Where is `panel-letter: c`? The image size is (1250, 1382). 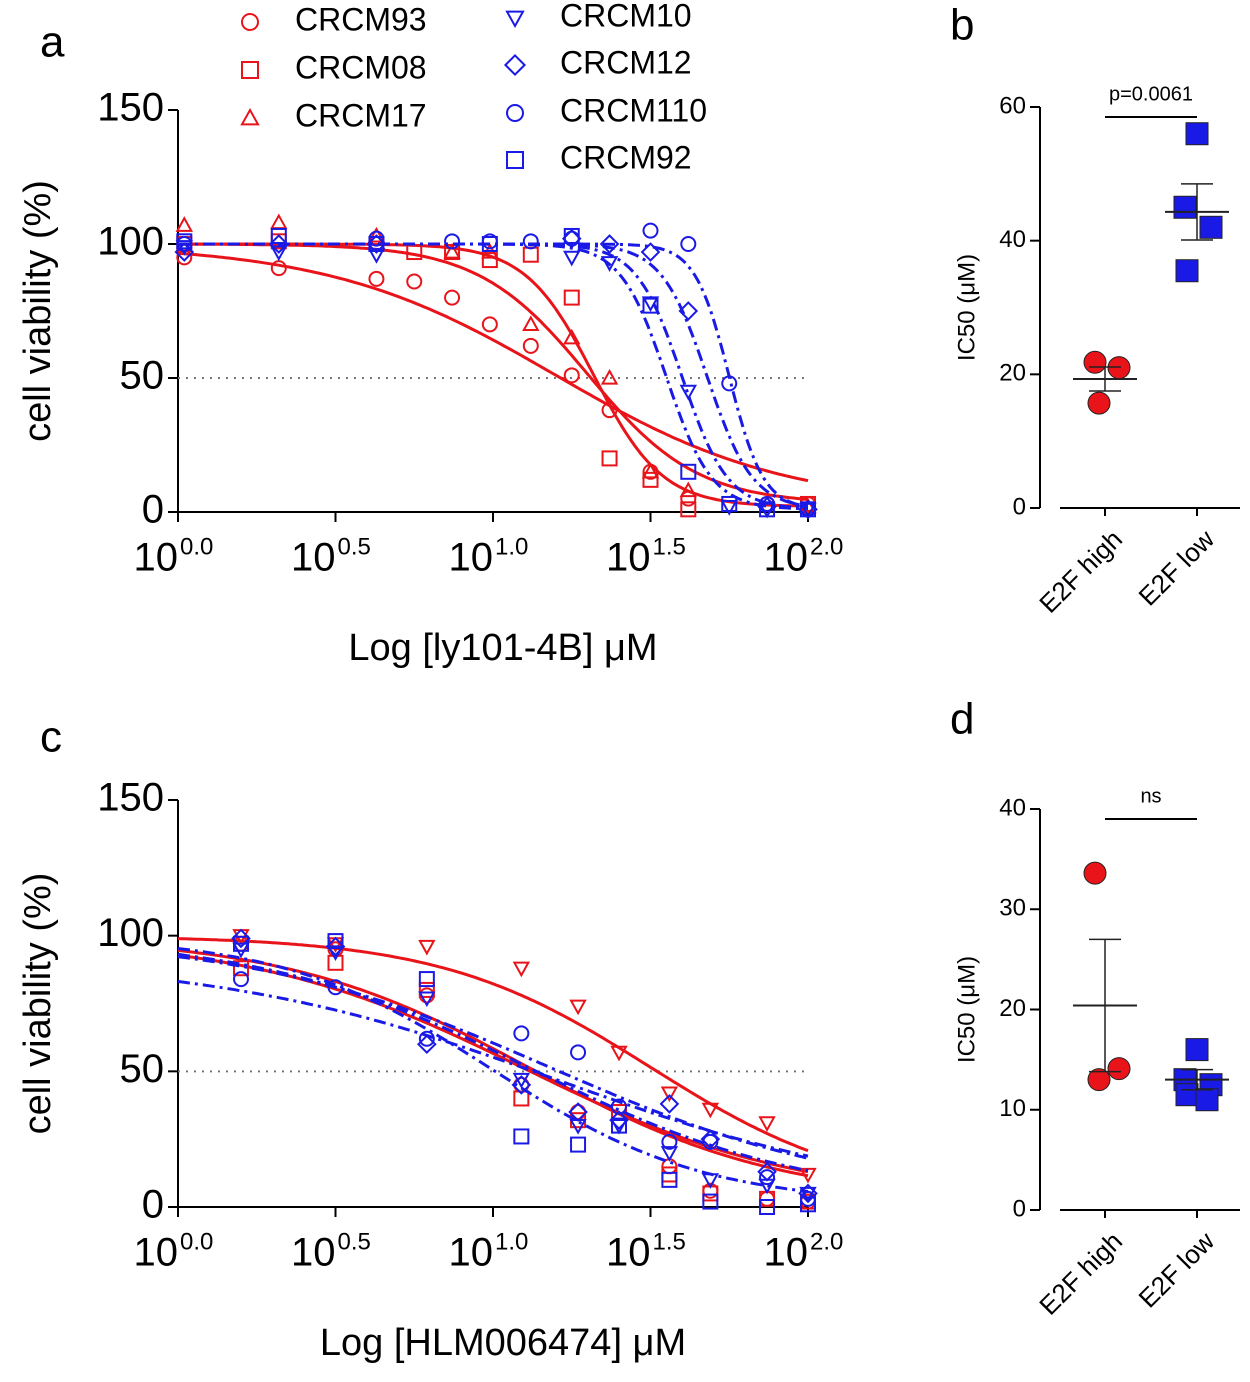 panel-letter: c is located at coordinates (51, 737).